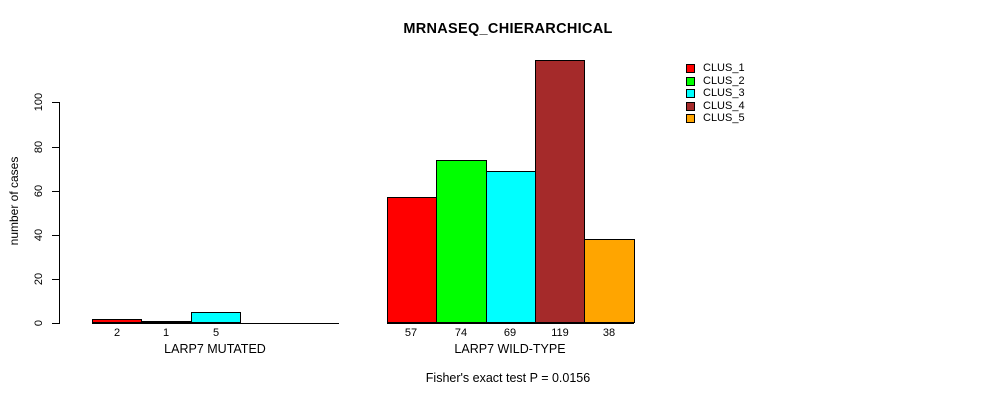 The width and height of the screenshot is (990, 400). I want to click on legend-label: CLUS_4, so click(724, 106).